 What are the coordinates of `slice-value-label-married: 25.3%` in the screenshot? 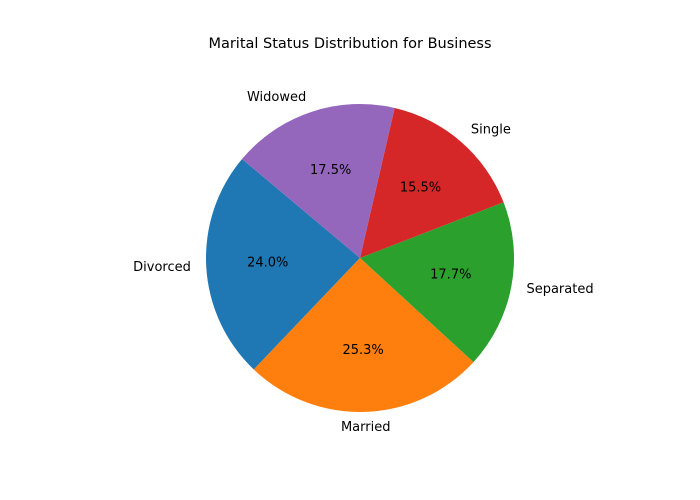 It's located at (362, 350).